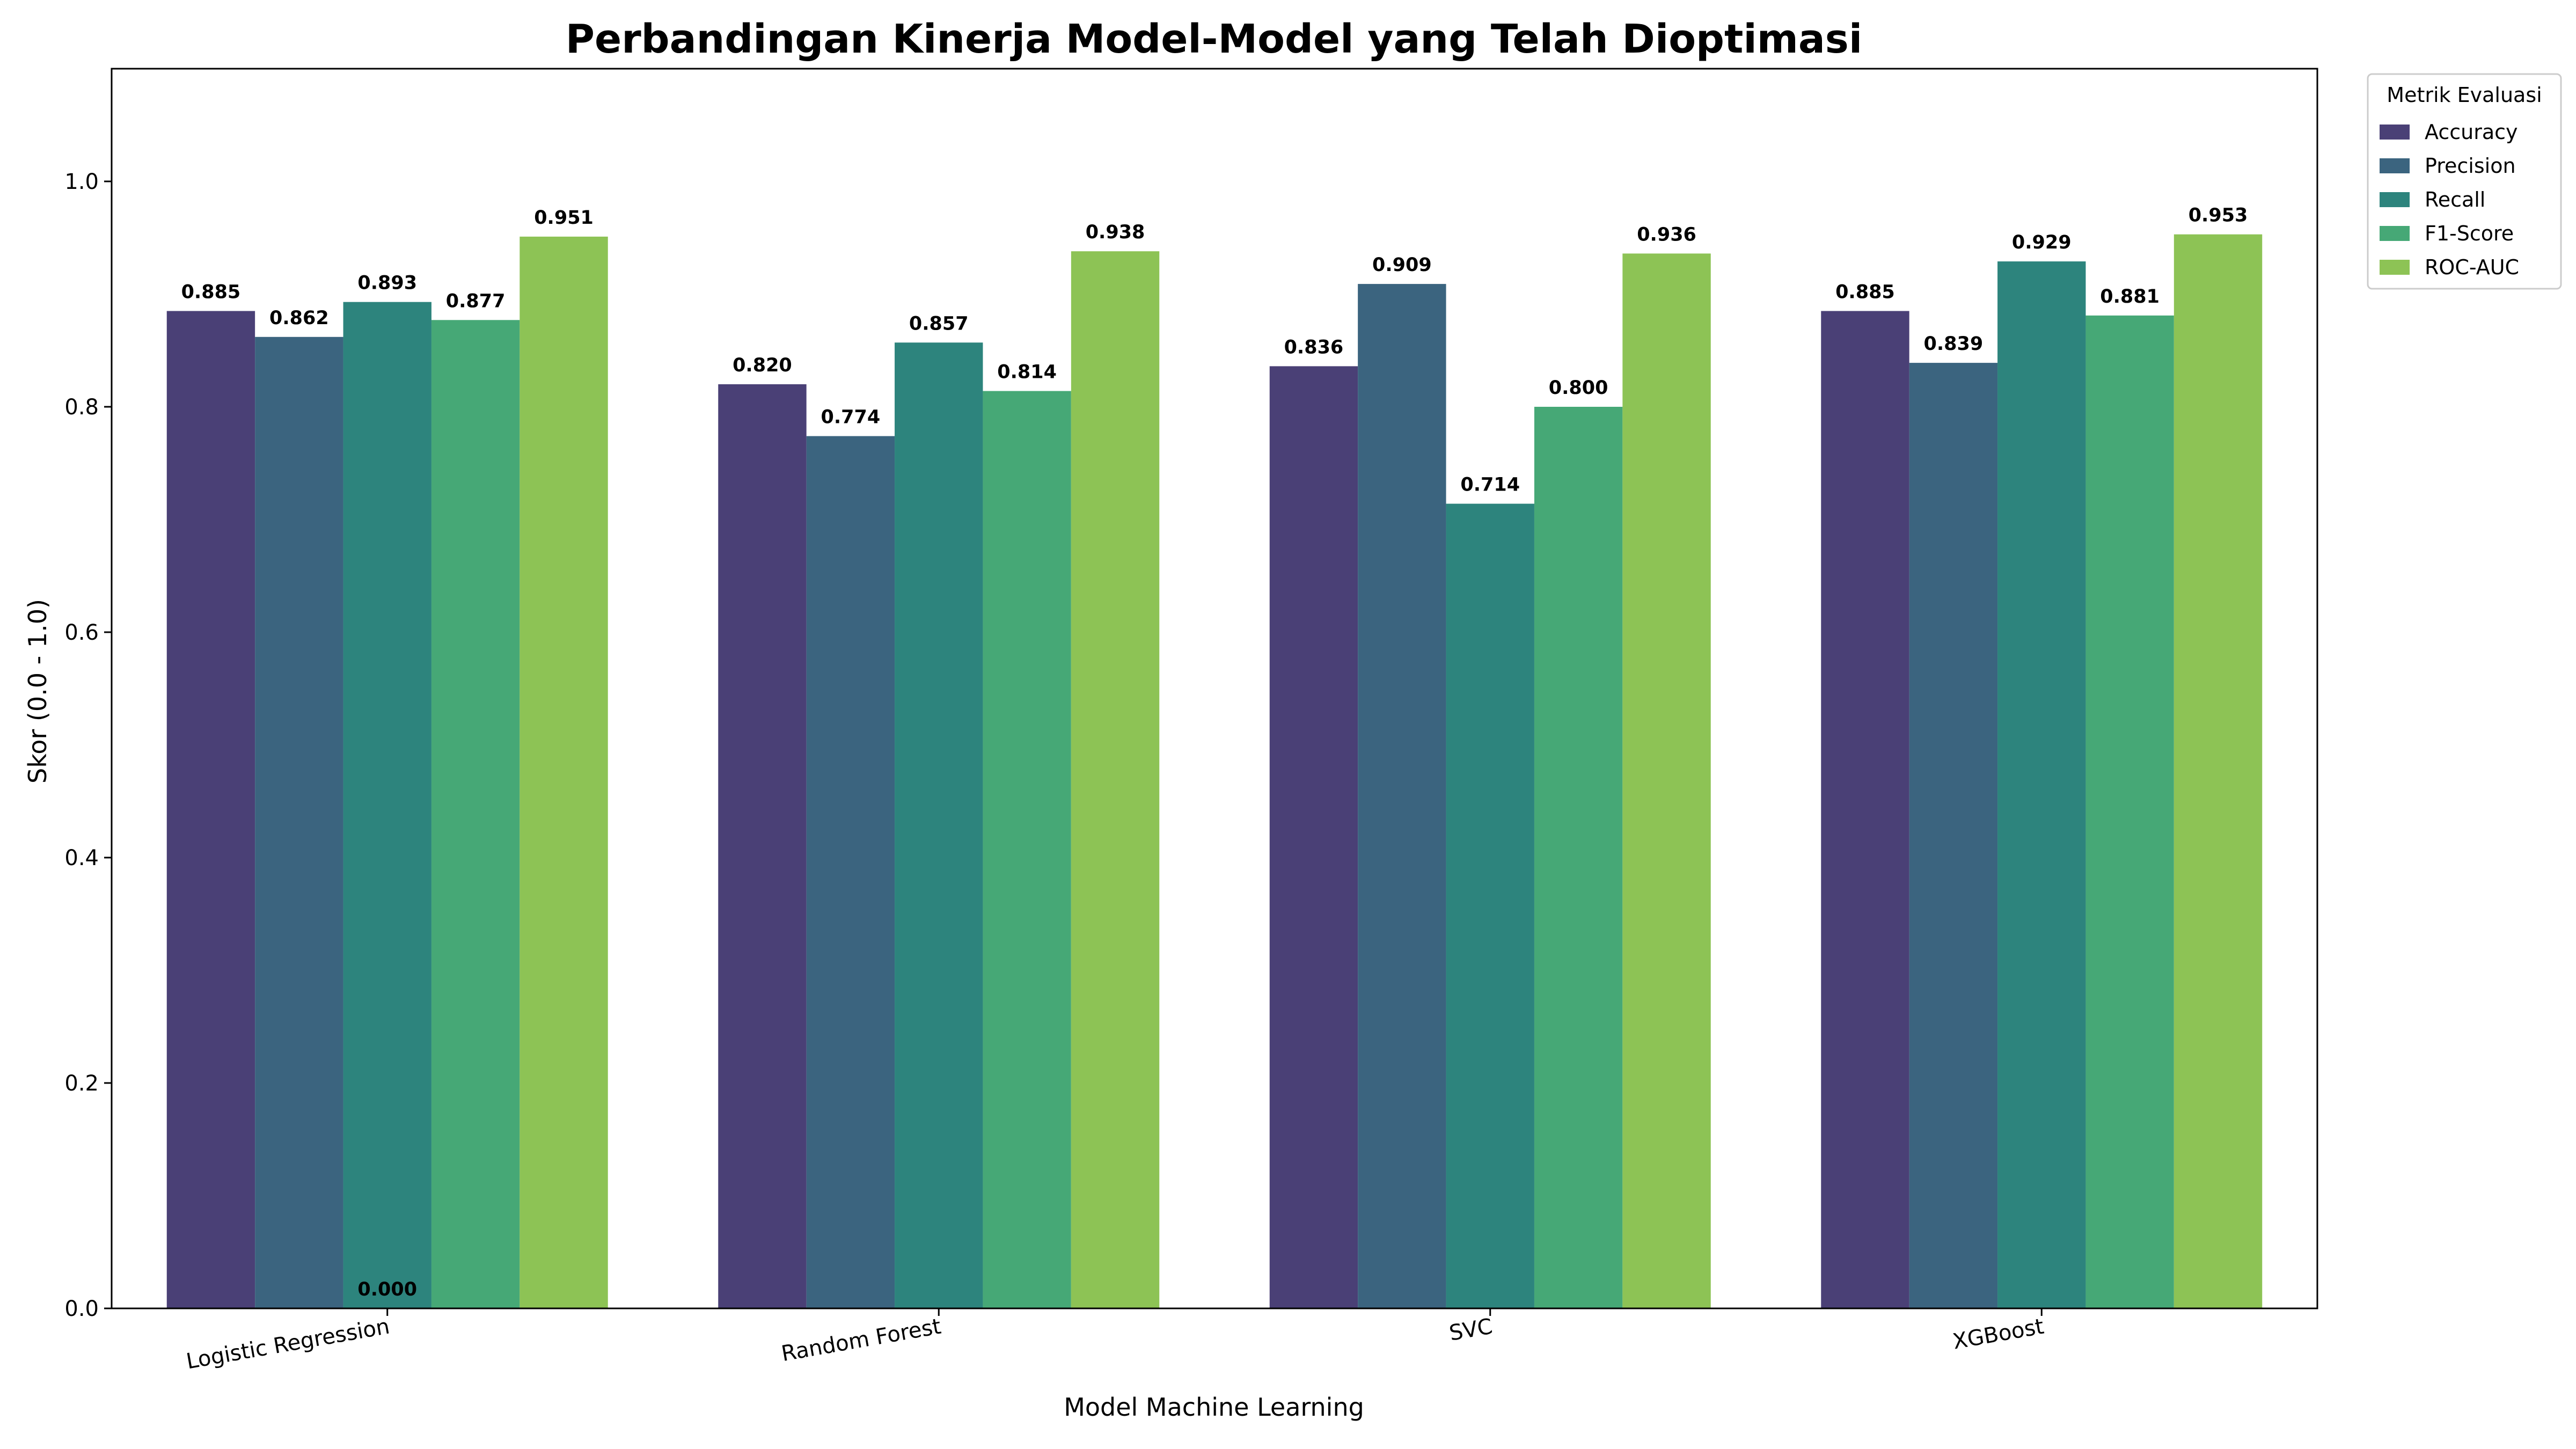 The image size is (2576, 1449). I want to click on y-tick-label: 0.6, so click(81, 632).